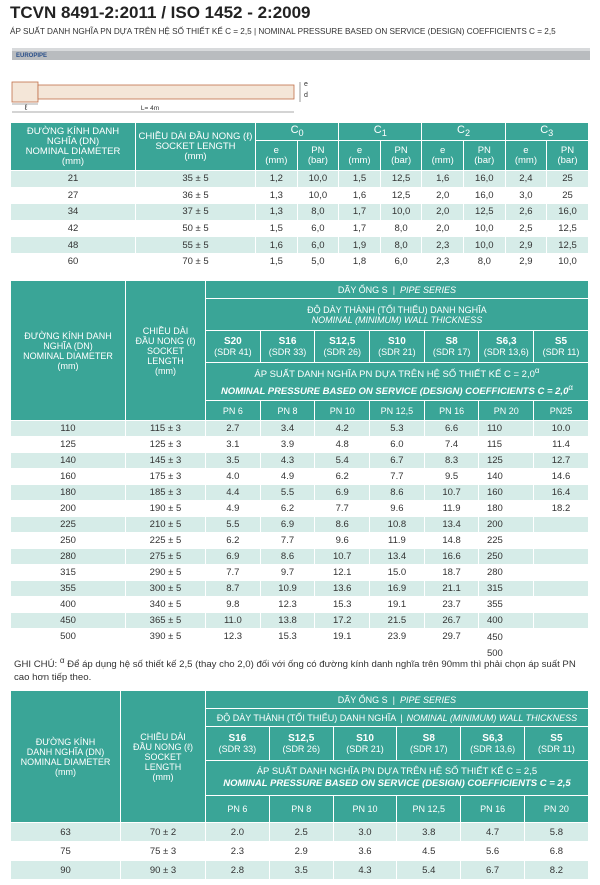 The width and height of the screenshot is (600, 885). Describe the element at coordinates (484, 155) in the screenshot. I see `sub-header: PN (bar)` at that location.